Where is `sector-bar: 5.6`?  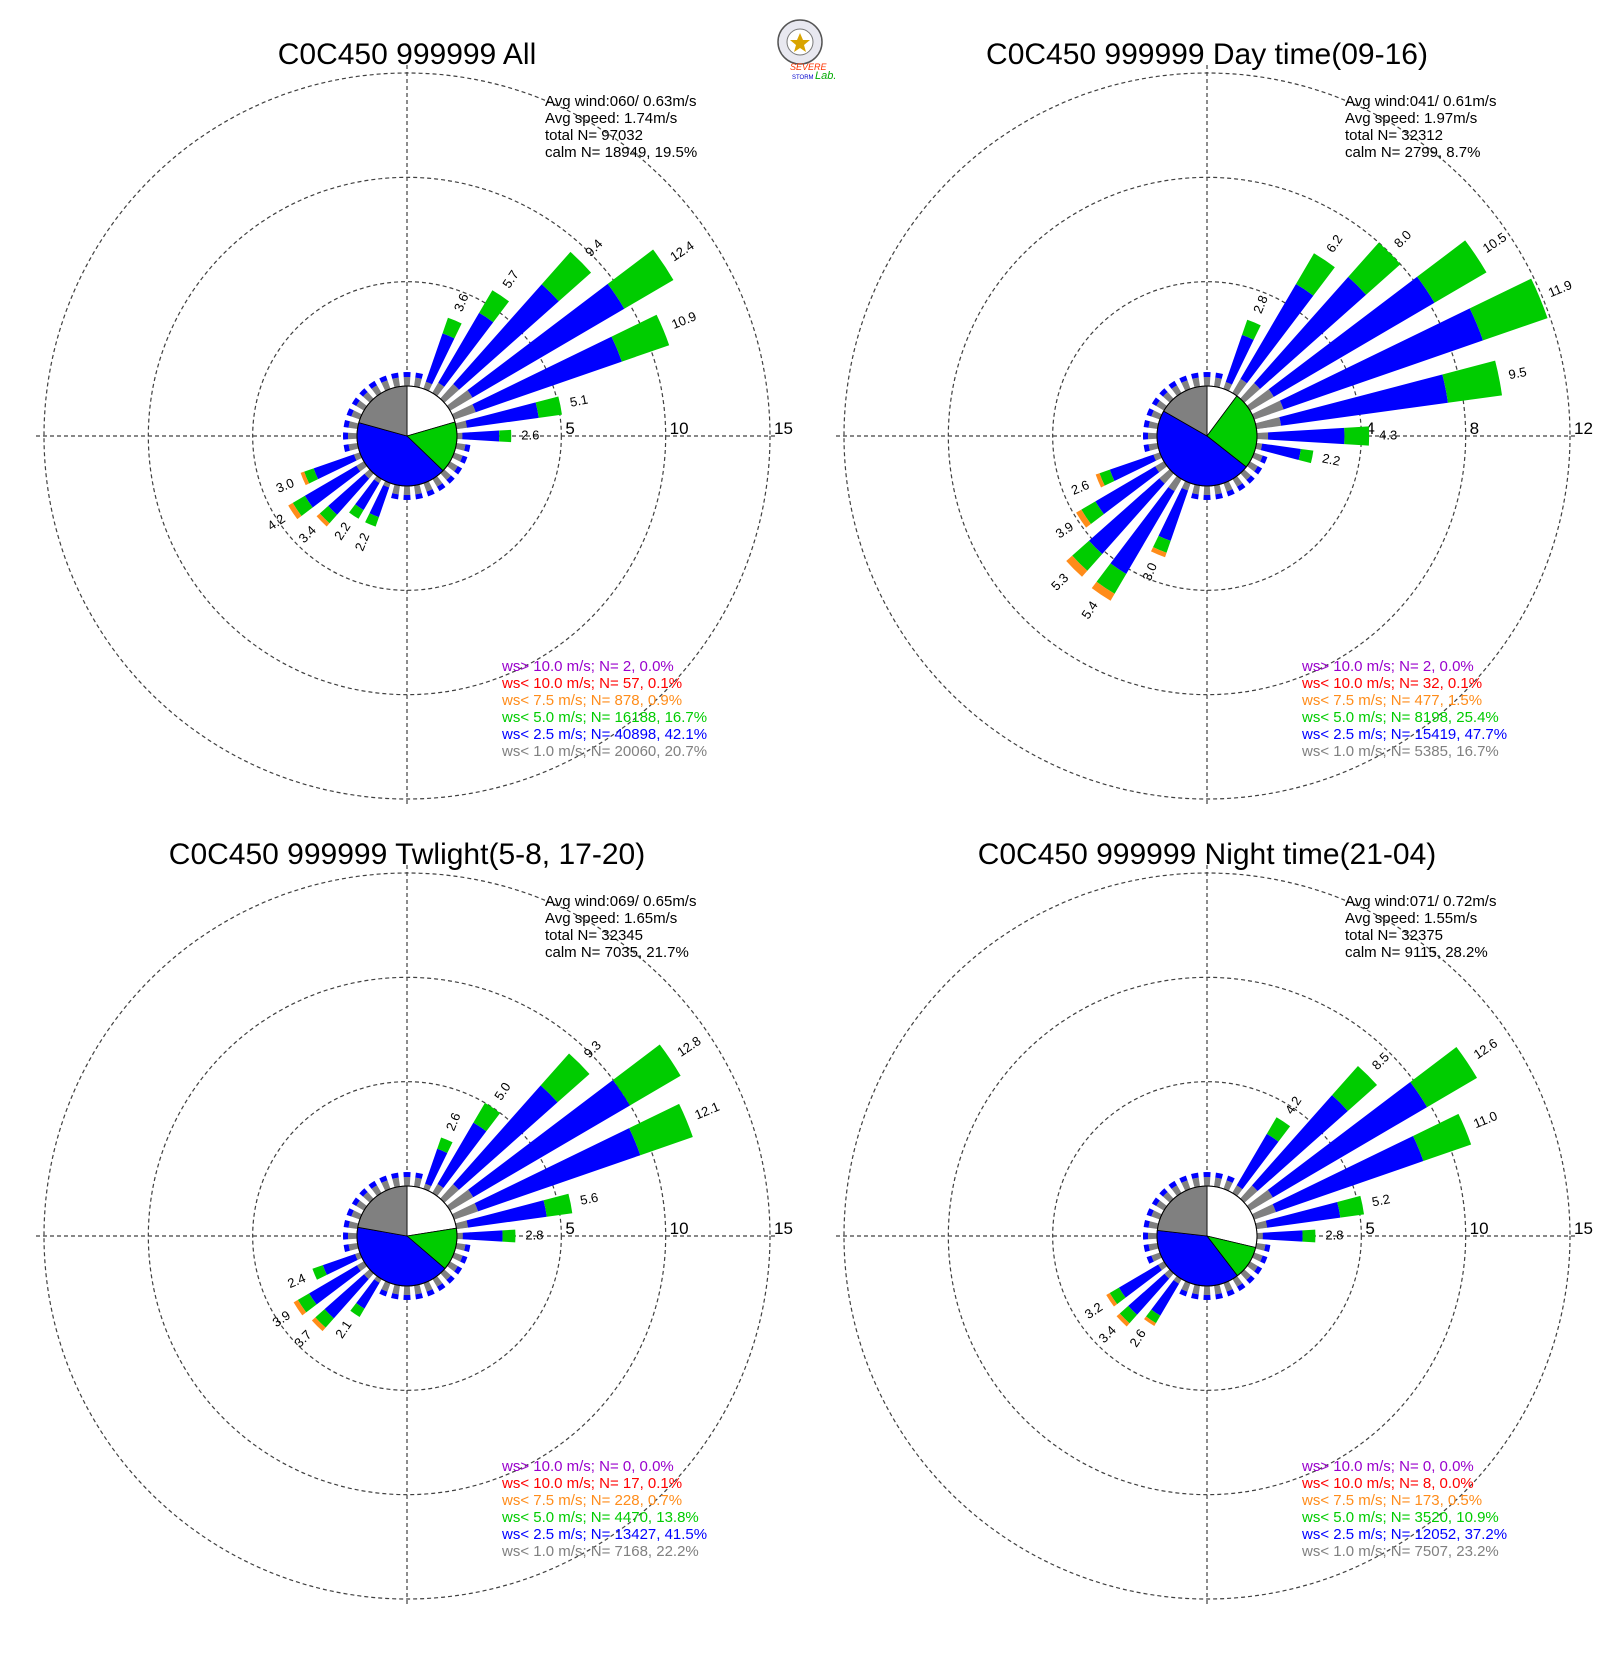 sector-bar: 5.6 is located at coordinates (527, 1210).